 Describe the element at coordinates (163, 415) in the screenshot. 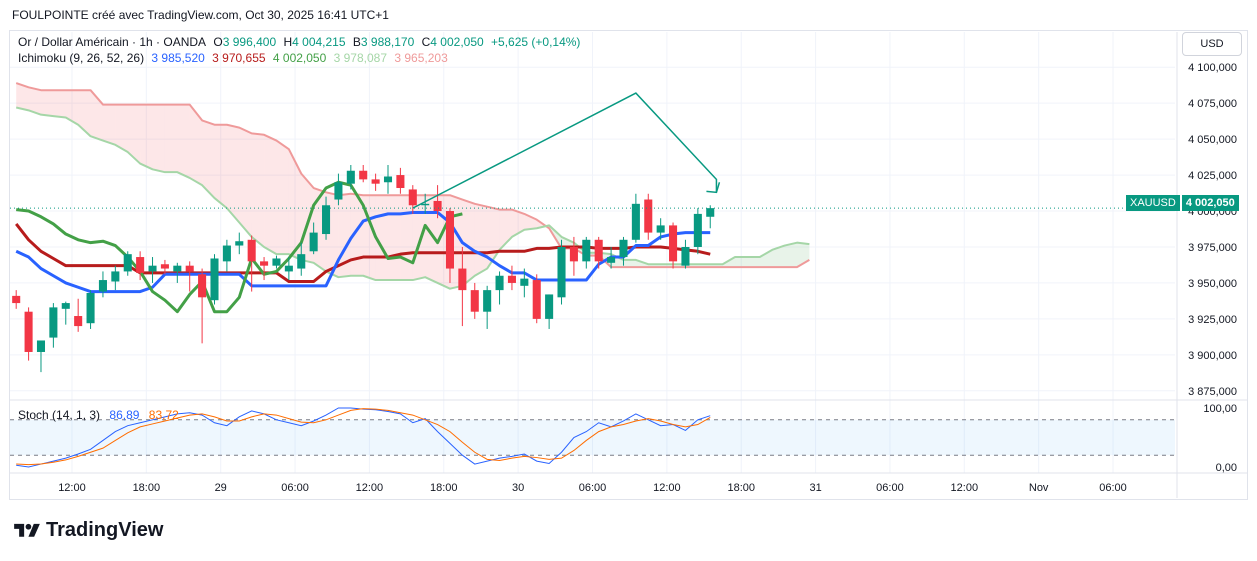

I see `stoch-d-value: 83,72` at that location.